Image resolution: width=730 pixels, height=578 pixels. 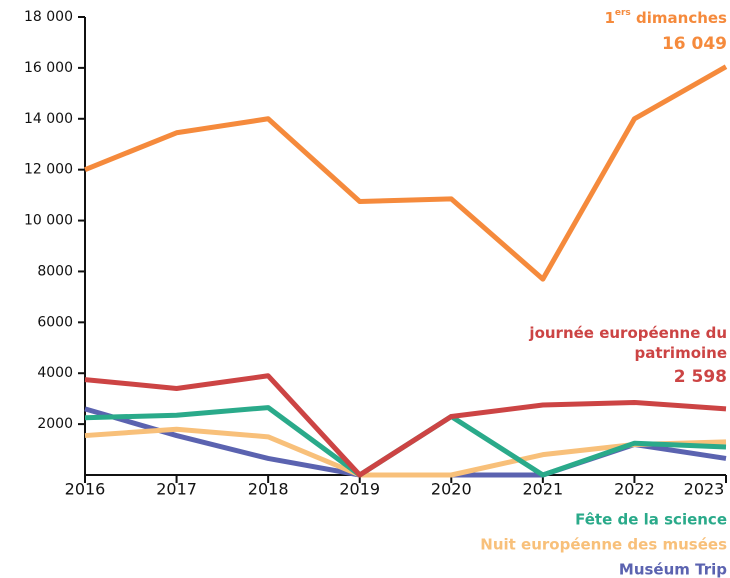 I want to click on legend-label: Nuit européenne des musées, so click(x=603, y=545).